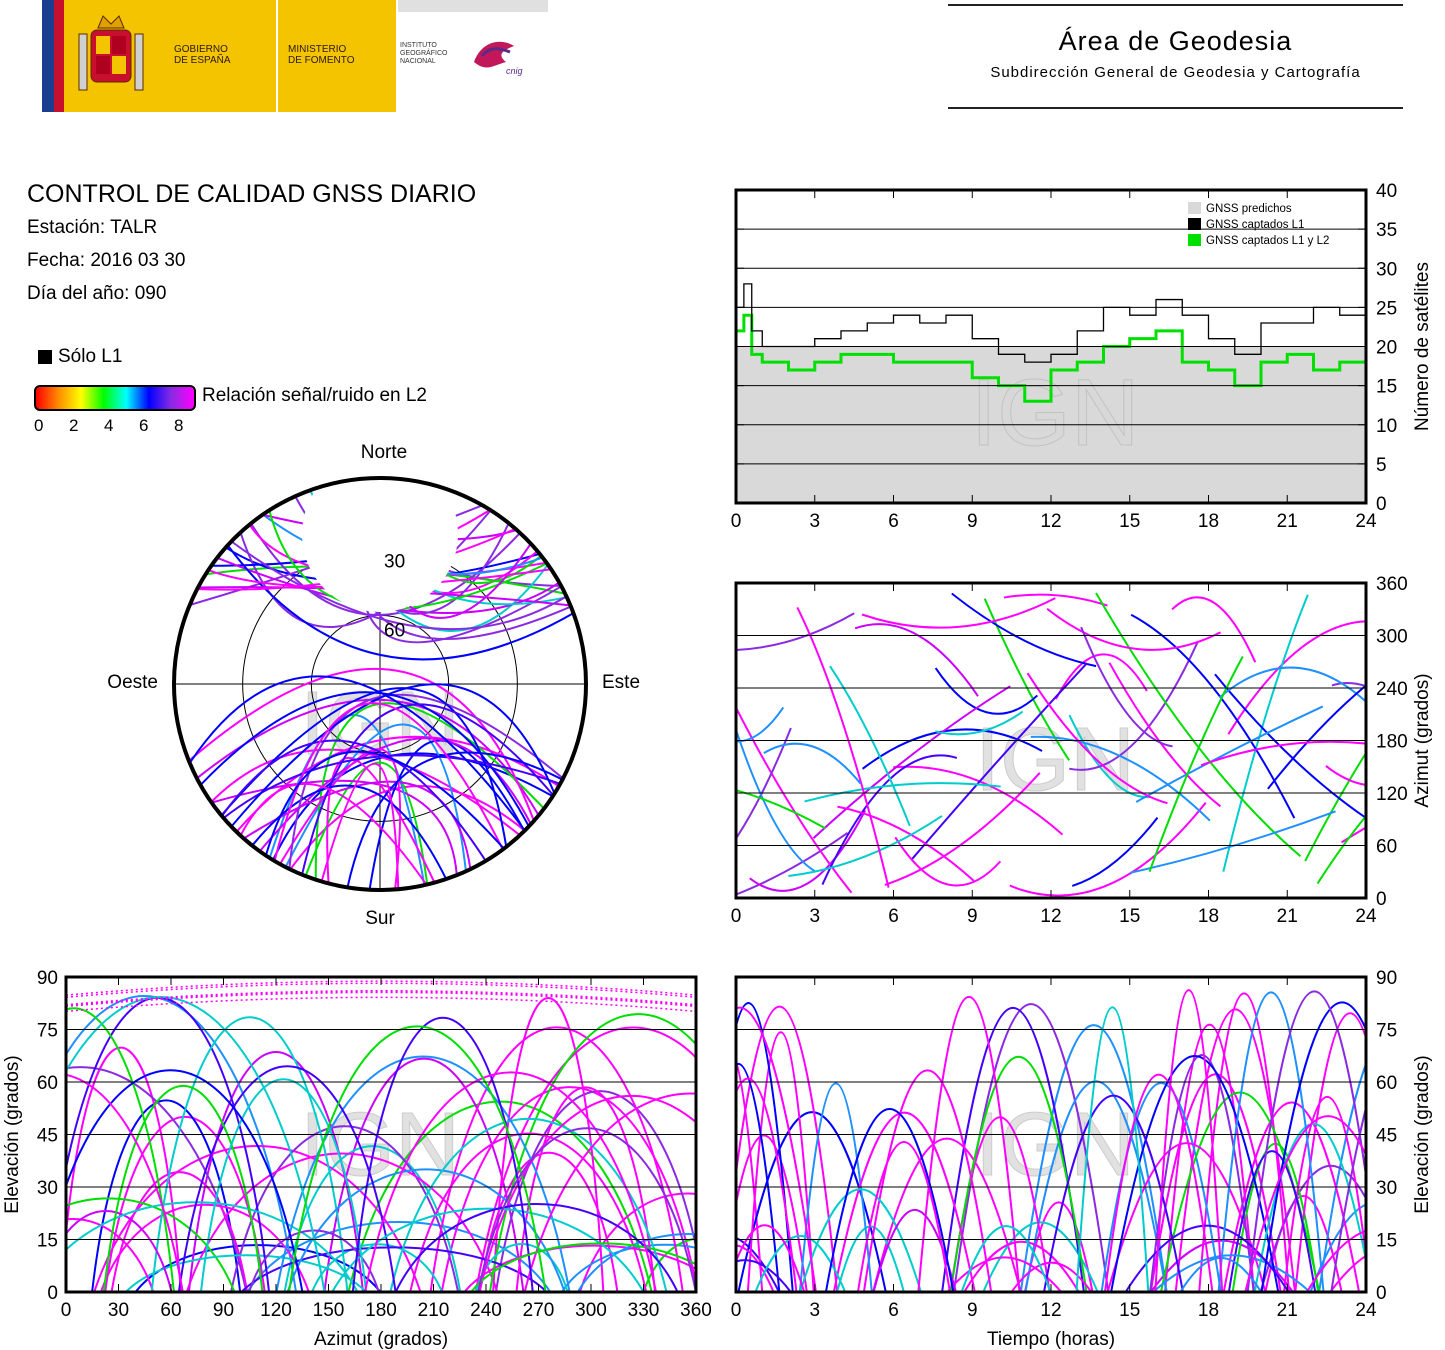 The width and height of the screenshot is (1445, 1350). What do you see at coordinates (814, 521) in the screenshot?
I see `x-tick-label: 3` at bounding box center [814, 521].